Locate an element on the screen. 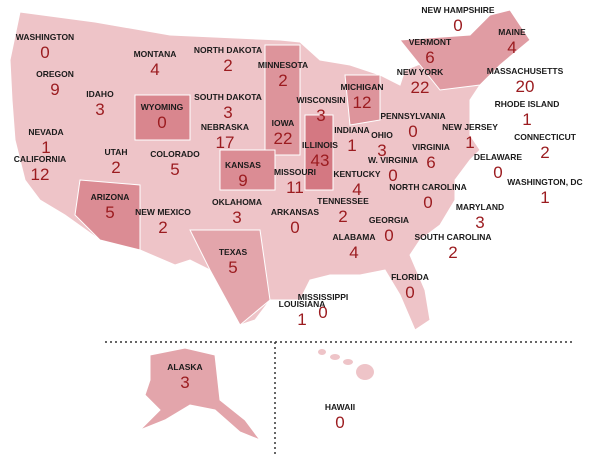 The height and width of the screenshot is (454, 600). state-name: NEVADA is located at coordinates (45, 132).